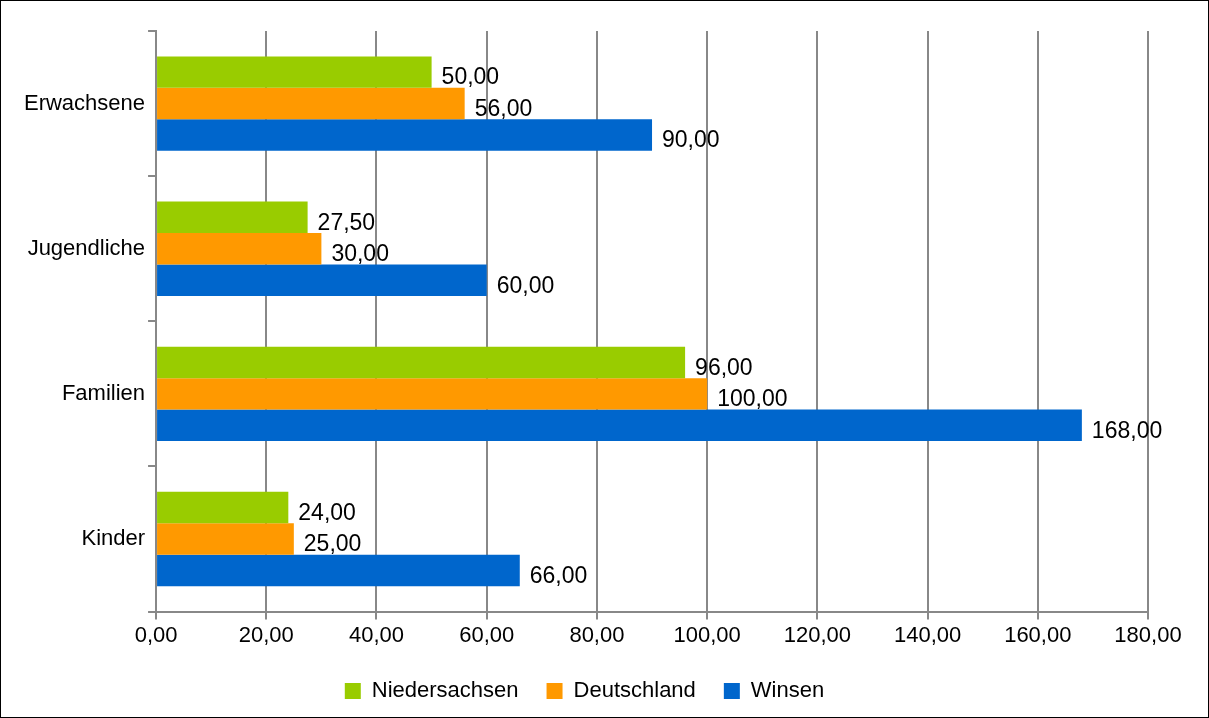 This screenshot has height=718, width=1209. I want to click on data-label: 100,00, so click(752, 398).